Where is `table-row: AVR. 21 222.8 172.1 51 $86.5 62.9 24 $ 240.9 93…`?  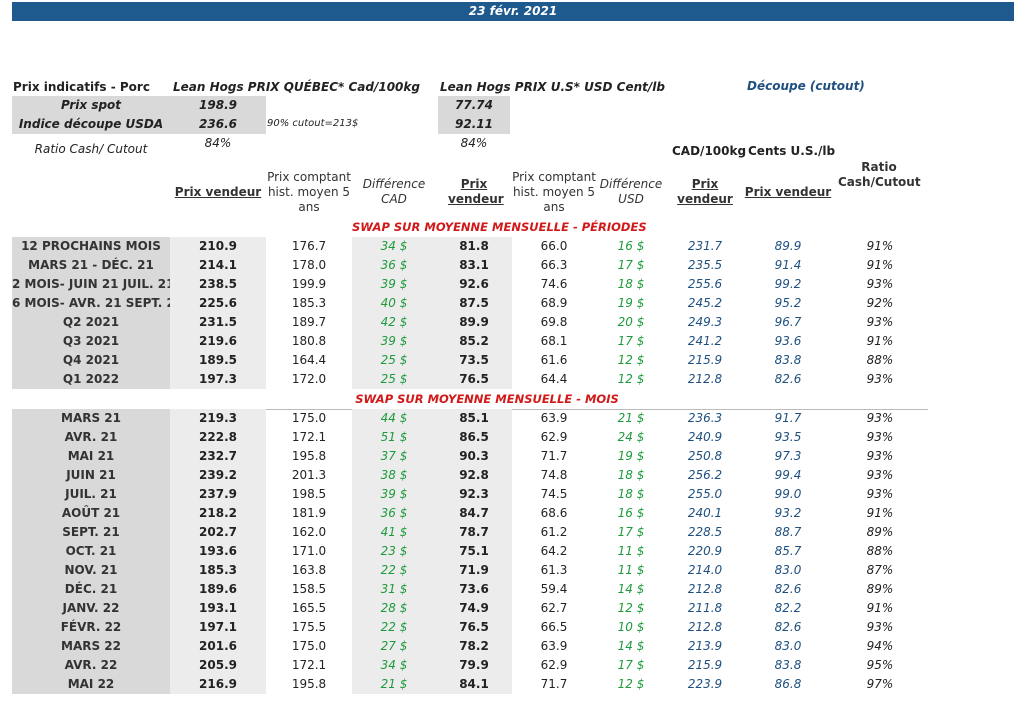
table-row: AVR. 21 222.8 172.1 51 $86.5 62.9 24 $ 240.9 93… is located at coordinates (512, 437).